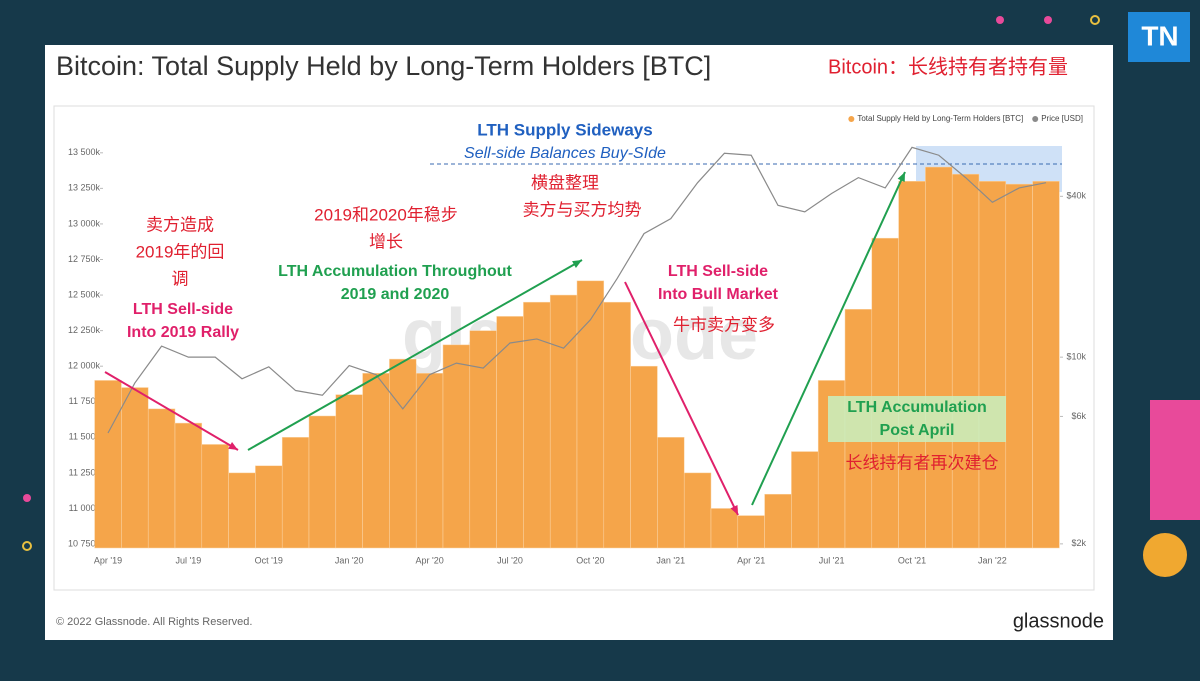 The image size is (1200, 681). What do you see at coordinates (1078, 416) in the screenshot?
I see `y2-tick-label: $6k` at bounding box center [1078, 416].